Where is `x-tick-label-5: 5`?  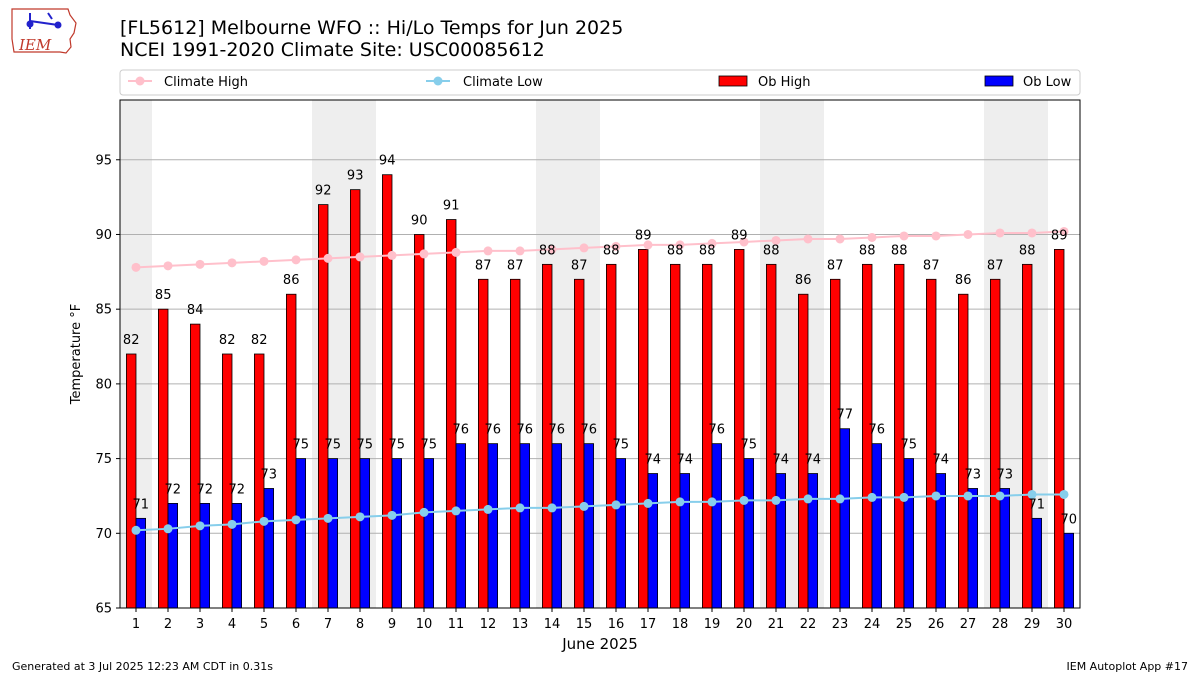 x-tick-label-5: 5 is located at coordinates (264, 624).